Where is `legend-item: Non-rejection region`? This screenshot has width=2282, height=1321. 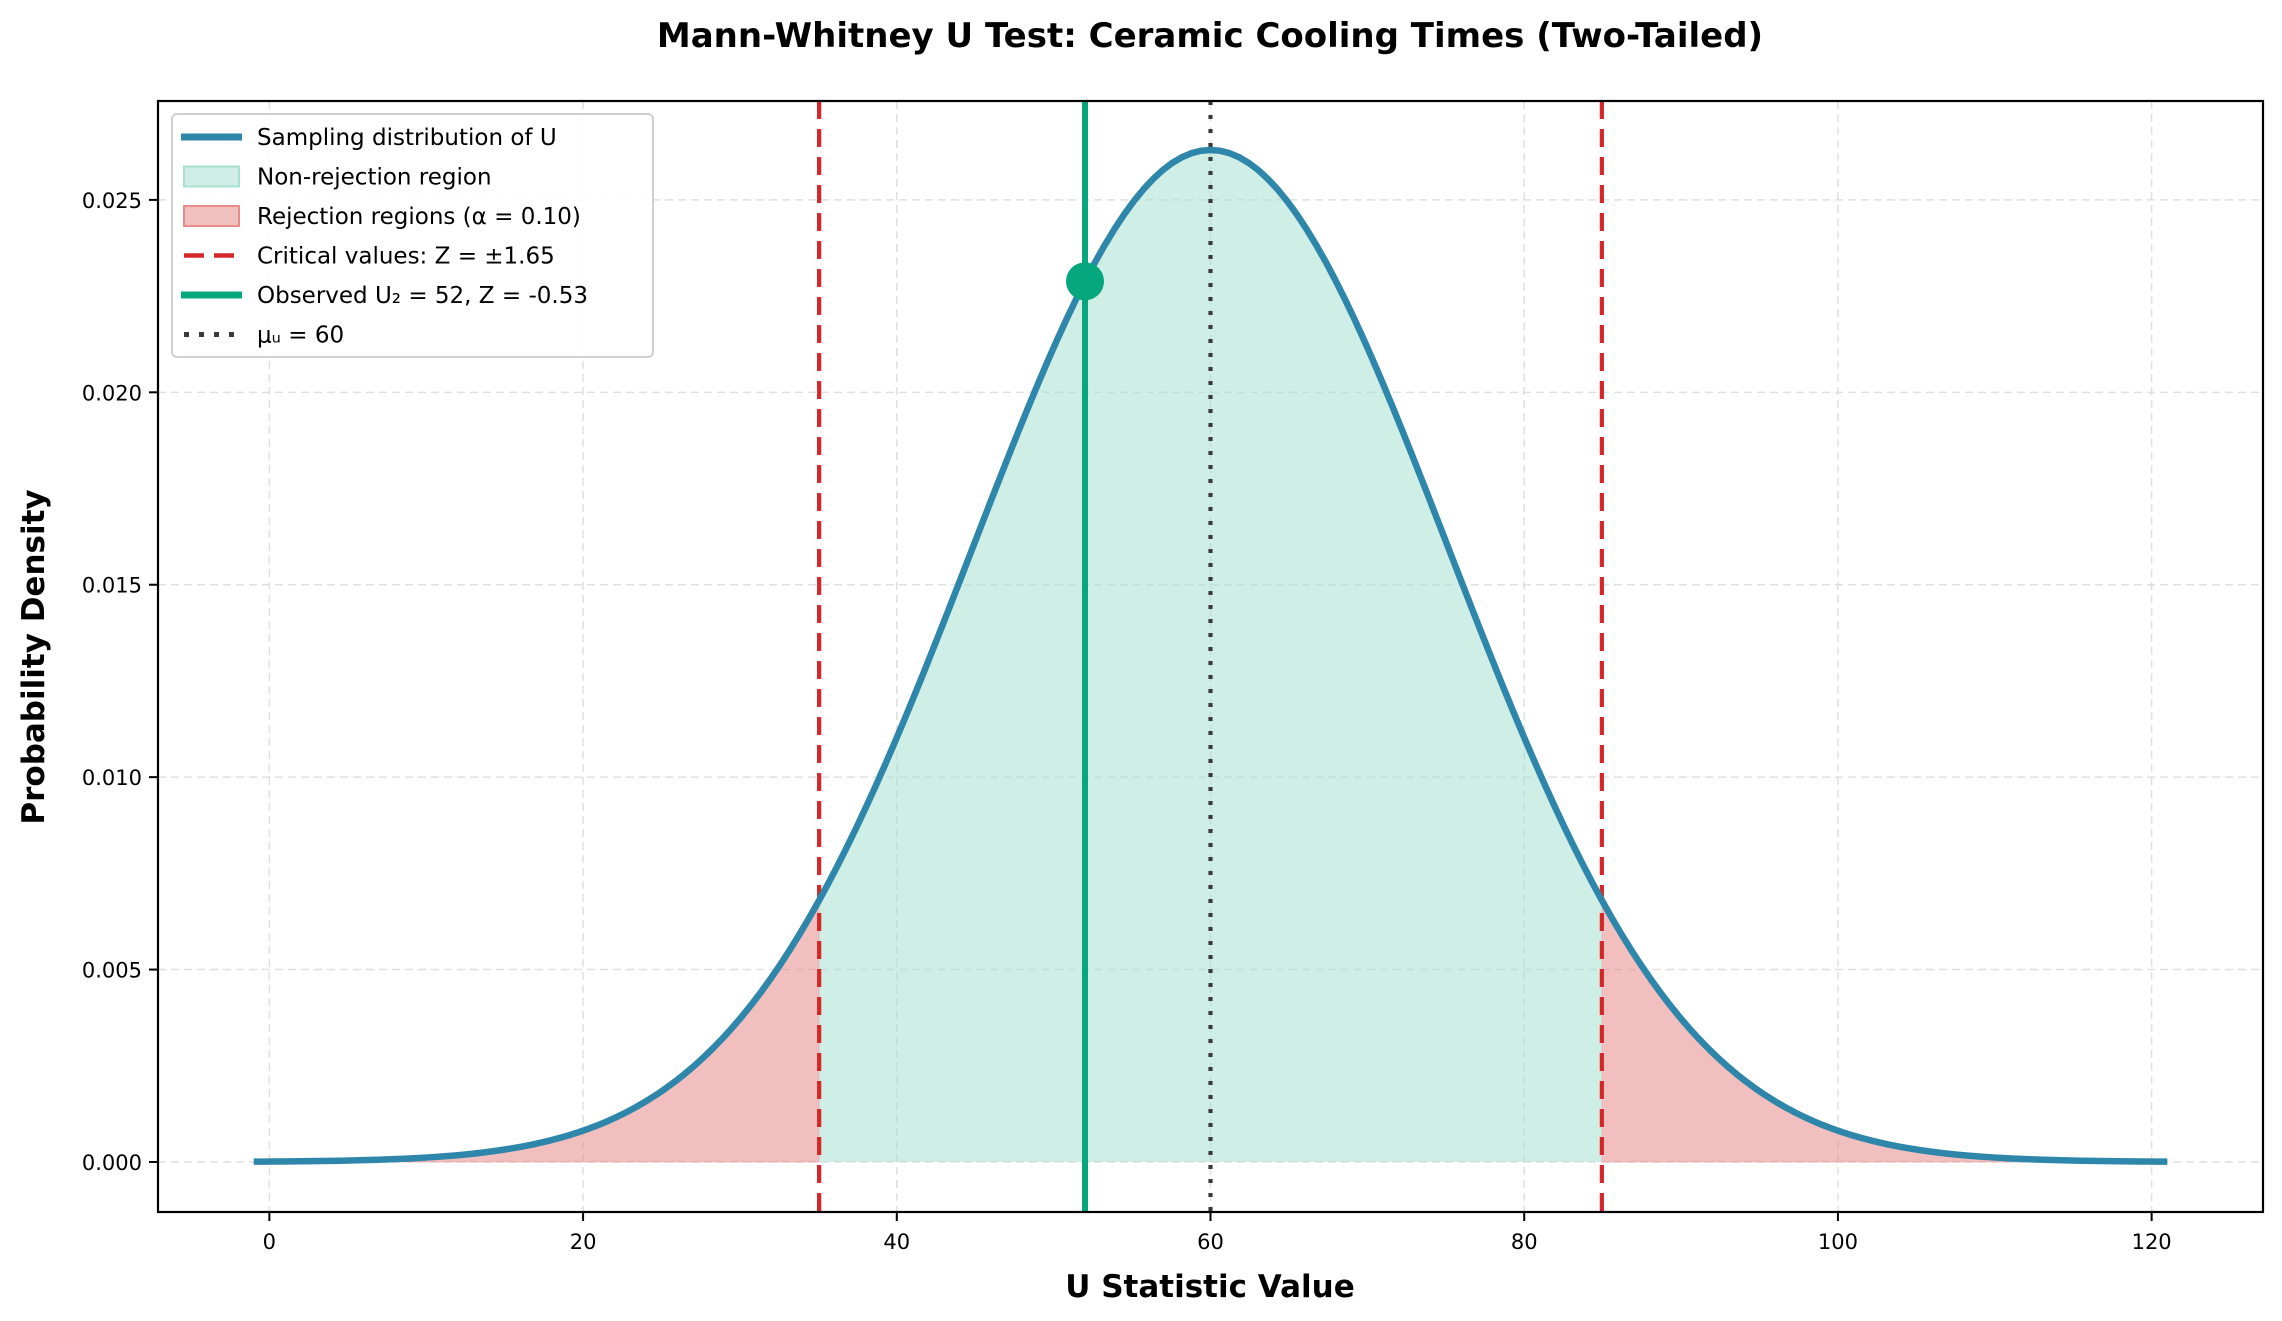 legend-item: Non-rejection region is located at coordinates (337, 178).